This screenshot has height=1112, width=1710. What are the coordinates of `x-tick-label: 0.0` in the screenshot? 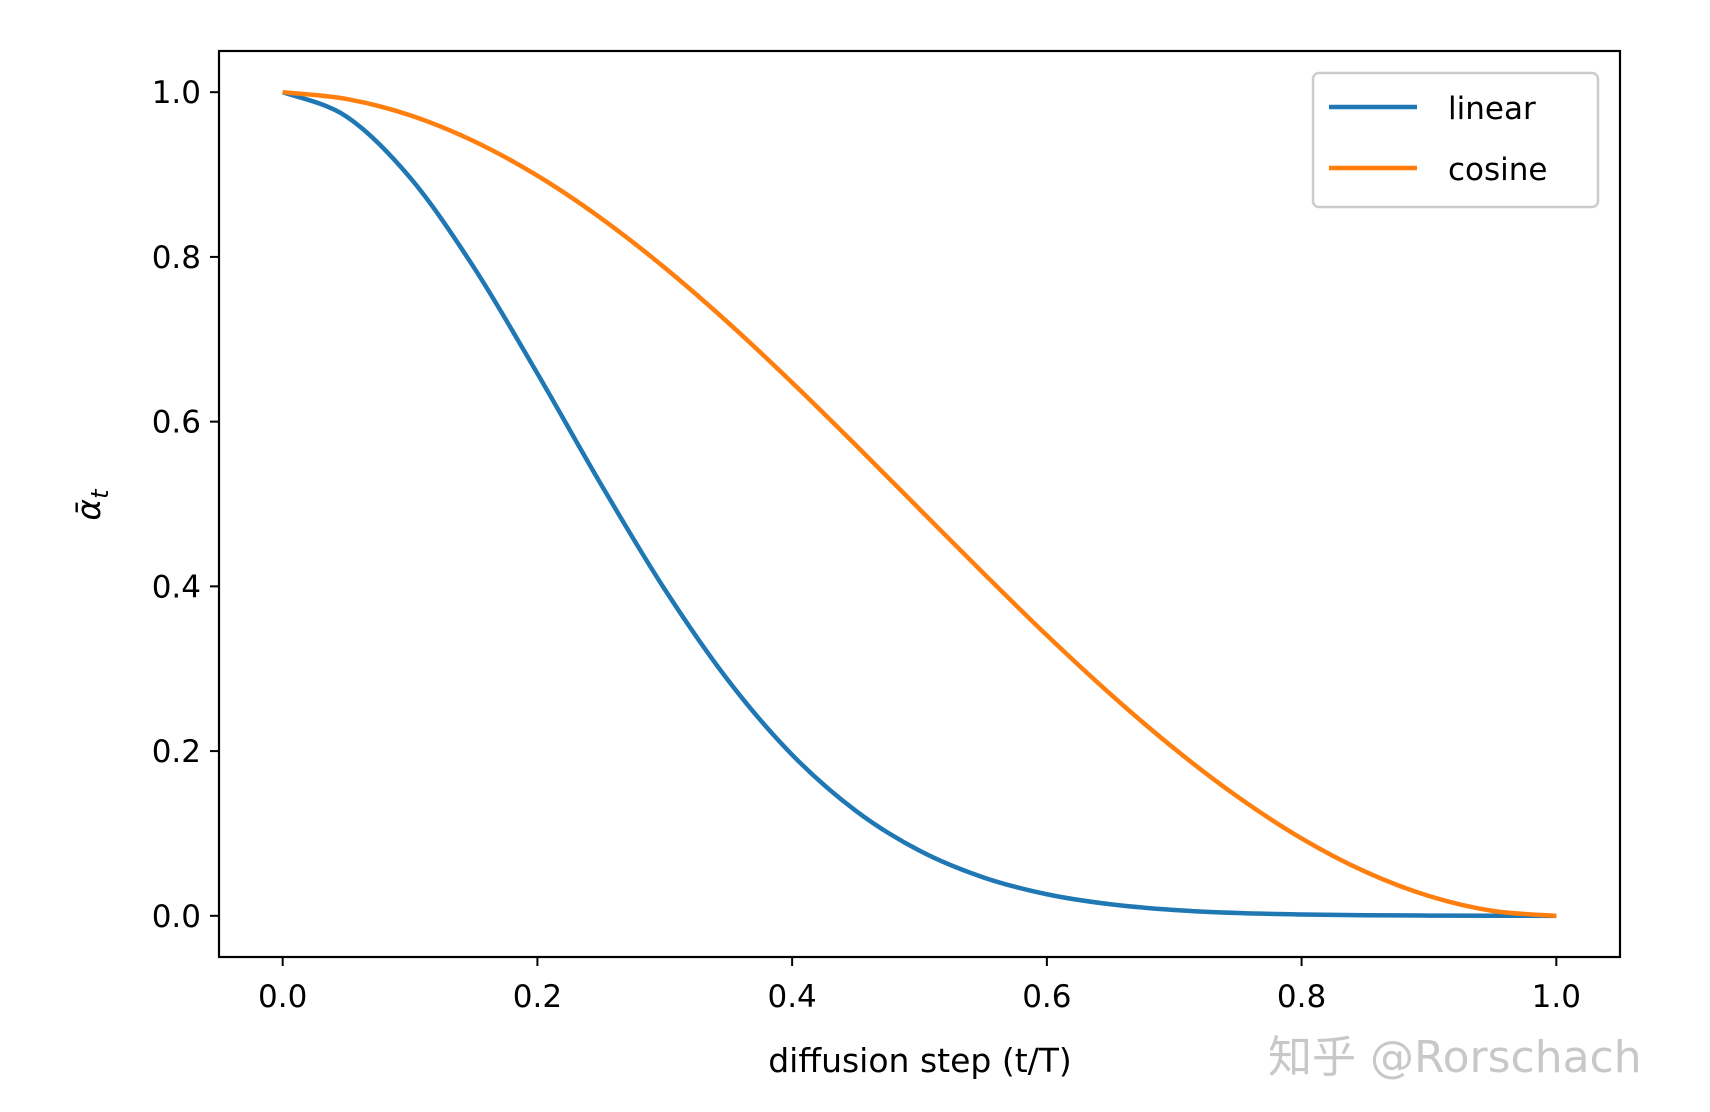 It's located at (282, 997).